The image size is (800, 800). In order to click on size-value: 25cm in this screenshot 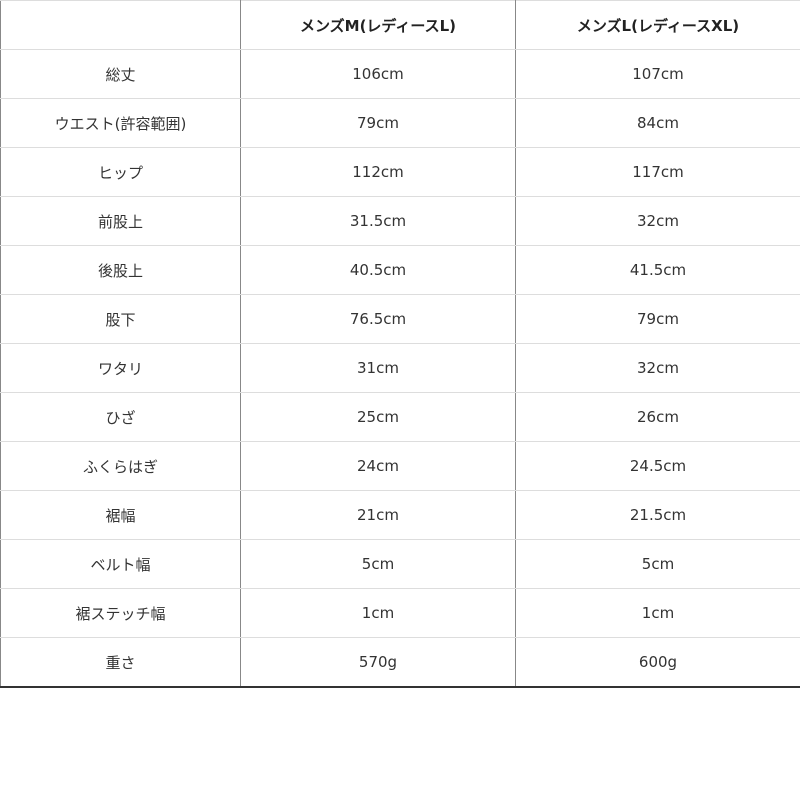, I will do `click(378, 417)`.